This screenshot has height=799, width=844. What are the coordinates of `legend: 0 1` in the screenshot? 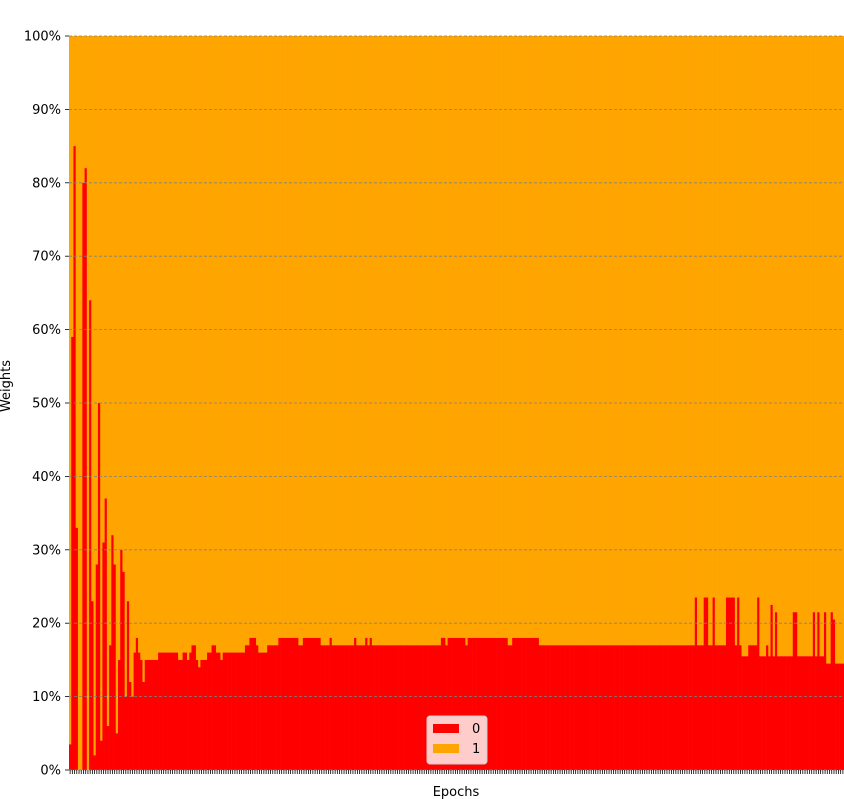 It's located at (457, 740).